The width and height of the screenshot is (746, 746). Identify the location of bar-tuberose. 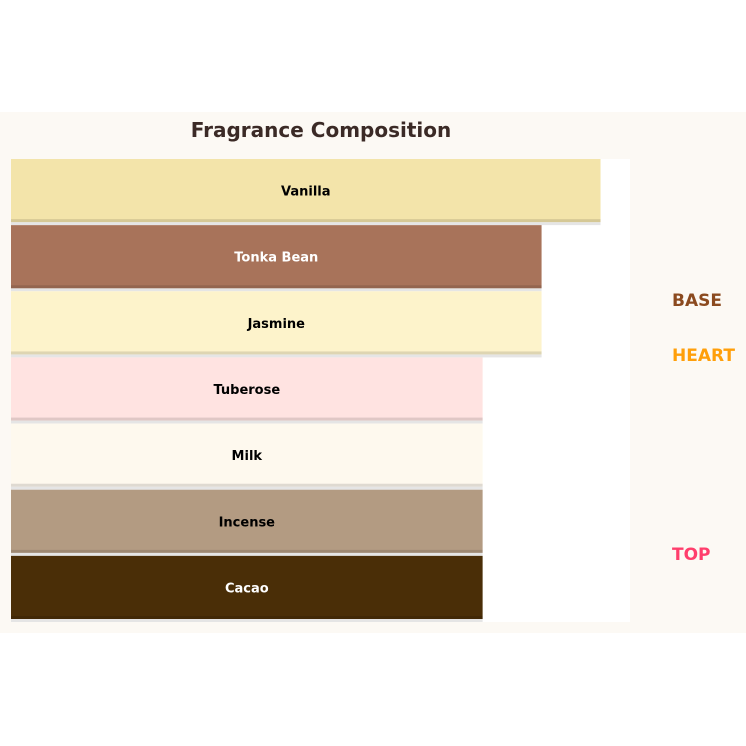
(247, 389).